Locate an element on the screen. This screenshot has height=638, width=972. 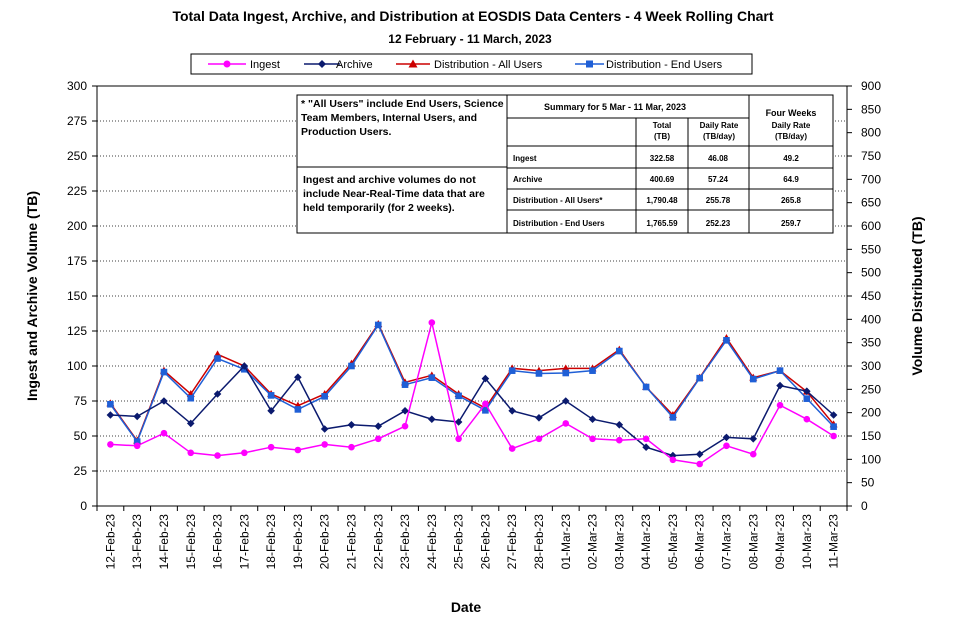
y-tick-label: 275 is located at coordinates (77, 121).